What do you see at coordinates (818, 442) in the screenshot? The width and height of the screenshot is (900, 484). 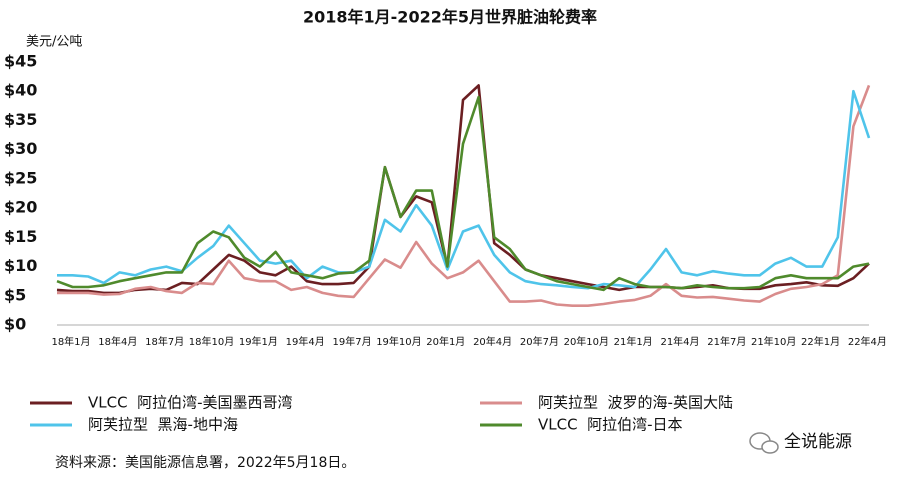 I see `watermark: 全说能源` at bounding box center [818, 442].